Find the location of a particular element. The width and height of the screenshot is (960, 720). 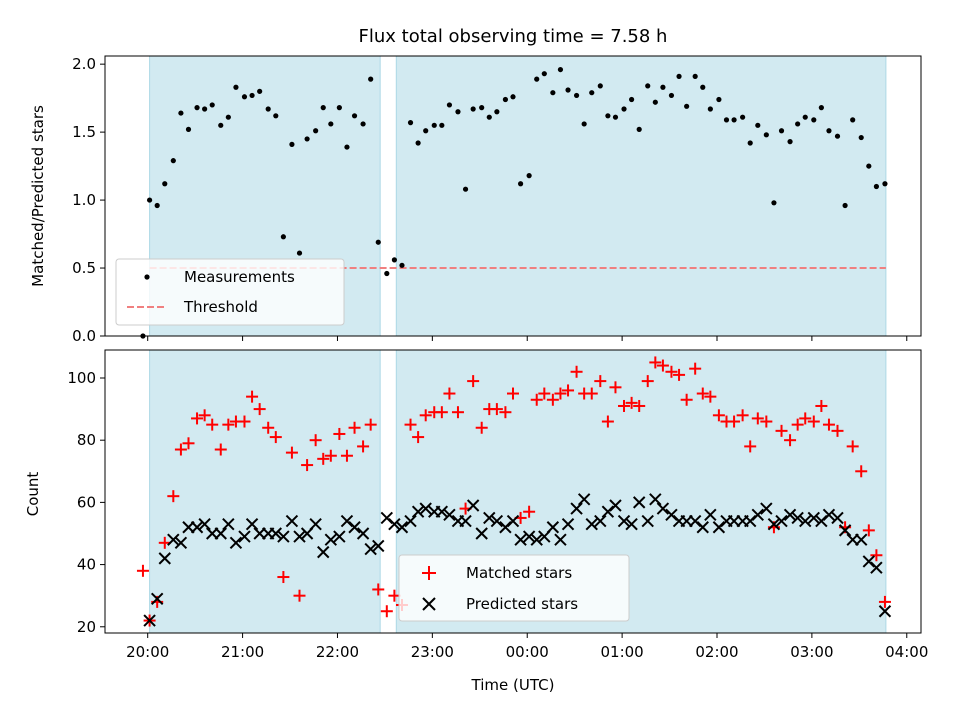

bottom-xtick-label: 00:00 is located at coordinates (527, 652).